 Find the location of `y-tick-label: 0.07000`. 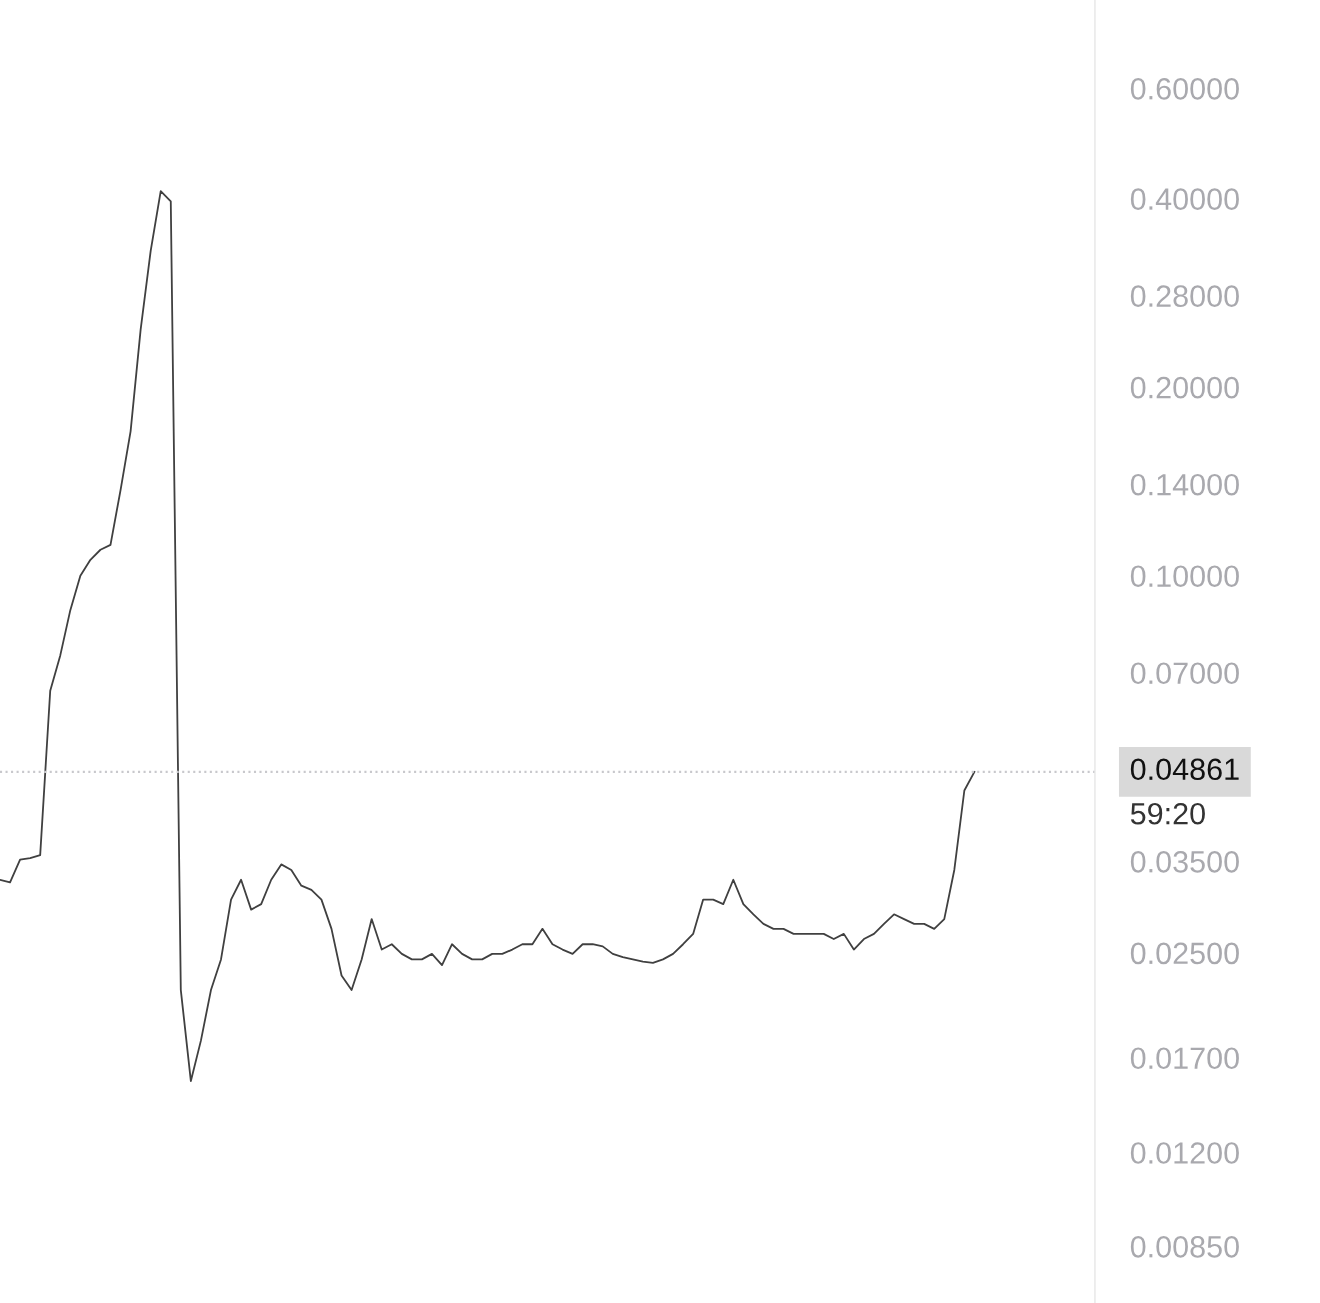

y-tick-label: 0.07000 is located at coordinates (1184, 673).